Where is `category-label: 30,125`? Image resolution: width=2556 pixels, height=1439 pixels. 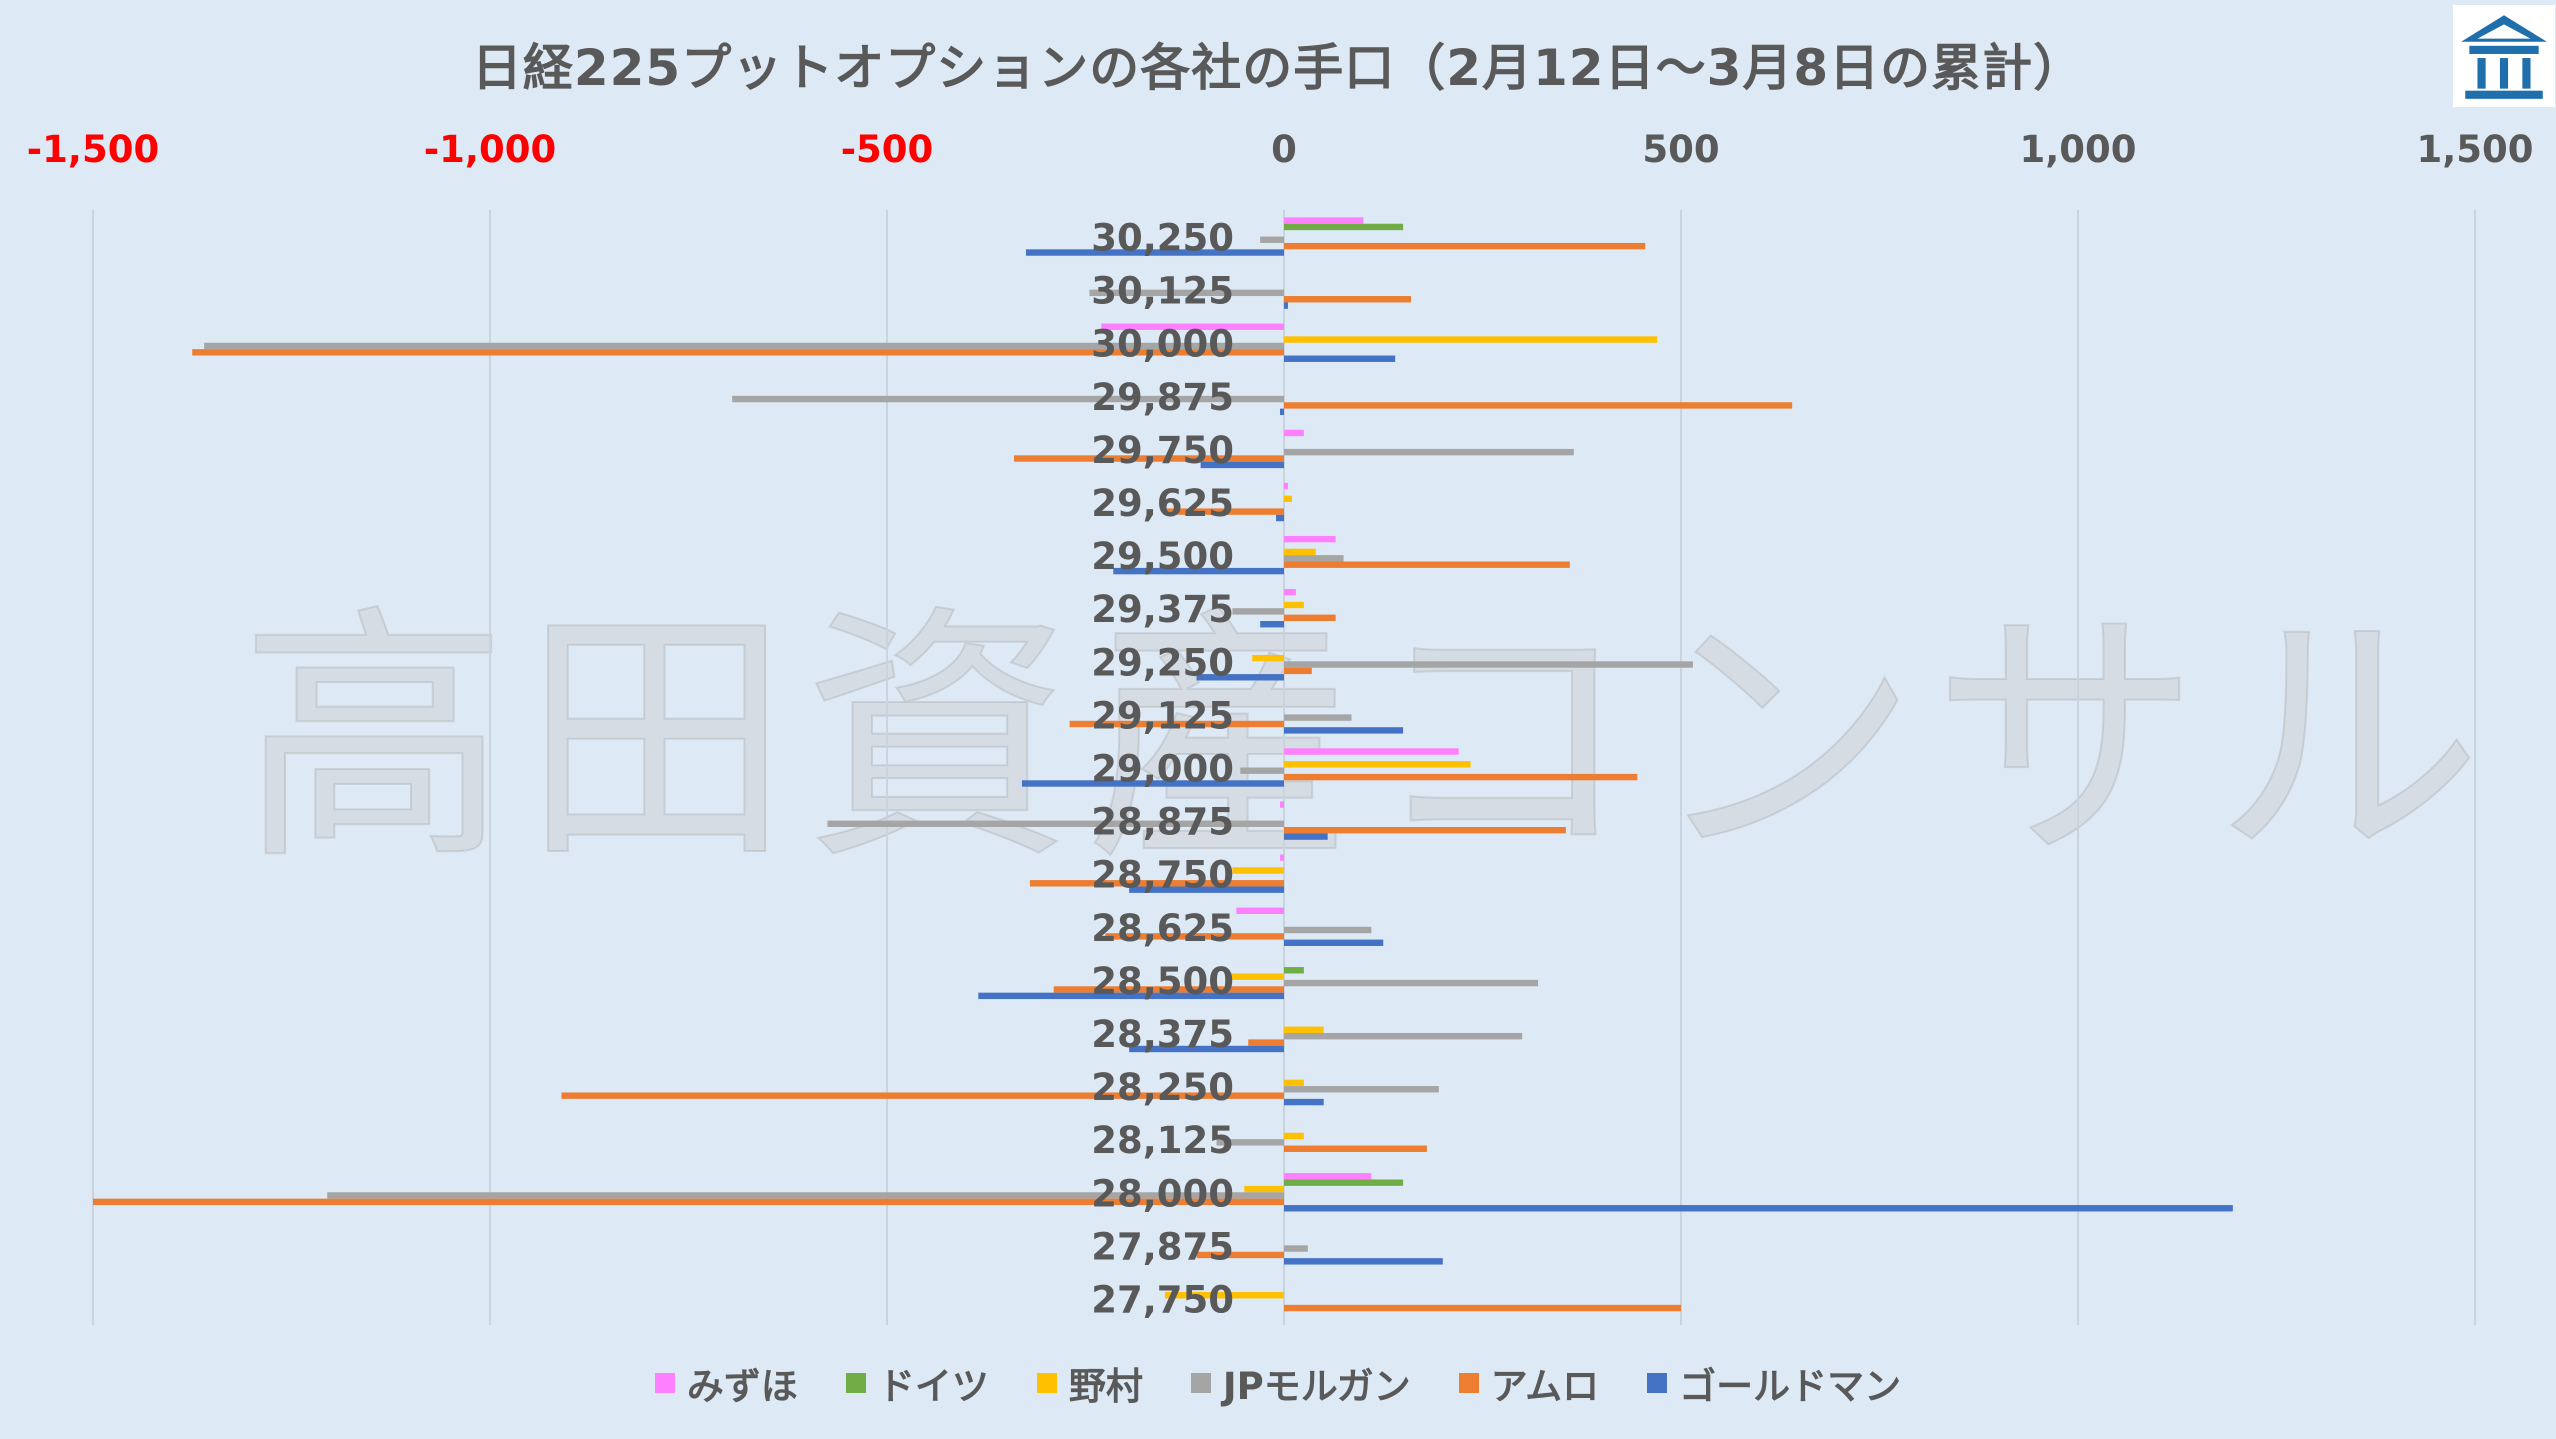 category-label: 30,125 is located at coordinates (1162, 291).